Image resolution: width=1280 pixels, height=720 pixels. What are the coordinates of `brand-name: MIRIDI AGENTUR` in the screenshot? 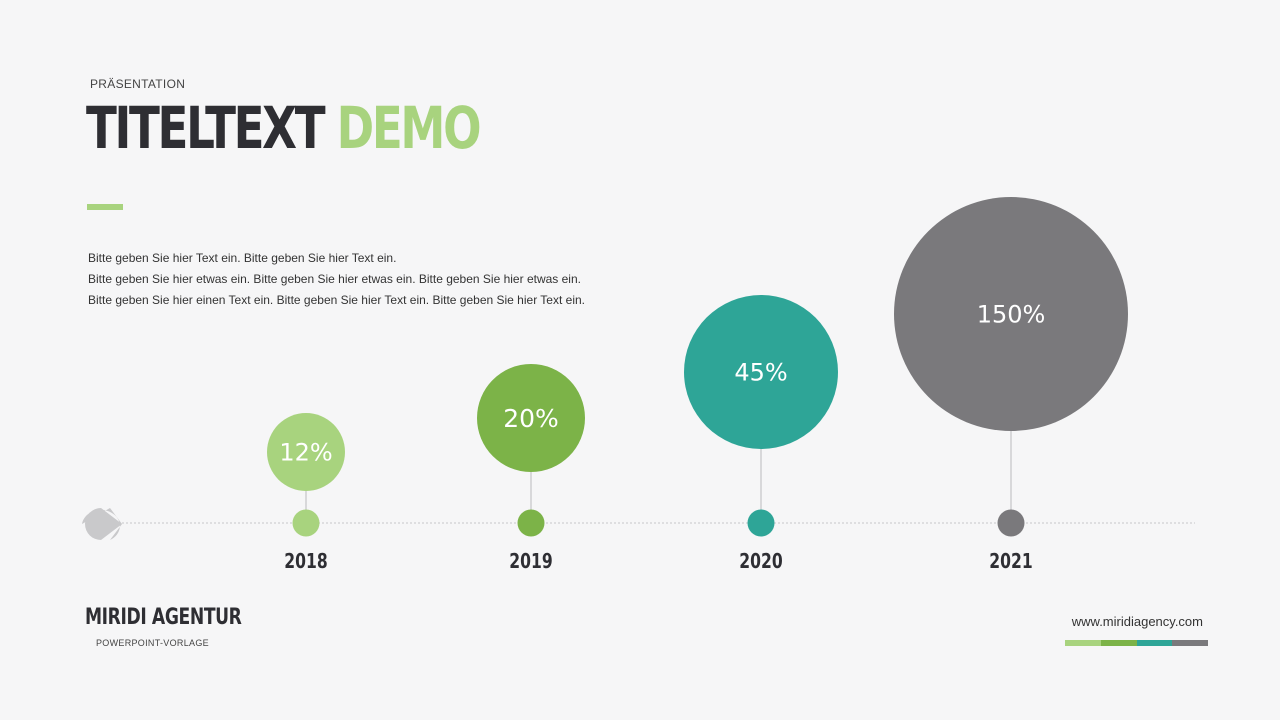 It's located at (163, 617).